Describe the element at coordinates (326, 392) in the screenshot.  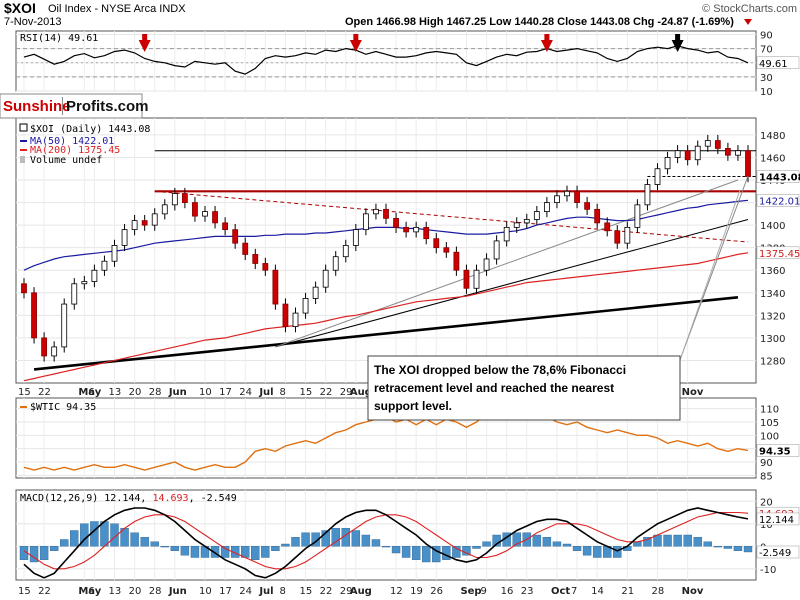
I see `x-tick-label: 22` at that location.